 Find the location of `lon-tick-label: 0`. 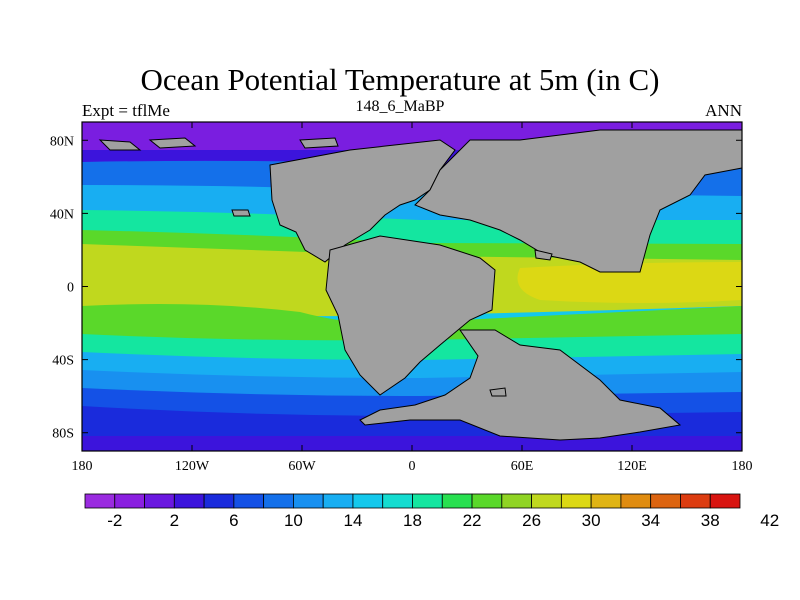

lon-tick-label: 0 is located at coordinates (412, 466).